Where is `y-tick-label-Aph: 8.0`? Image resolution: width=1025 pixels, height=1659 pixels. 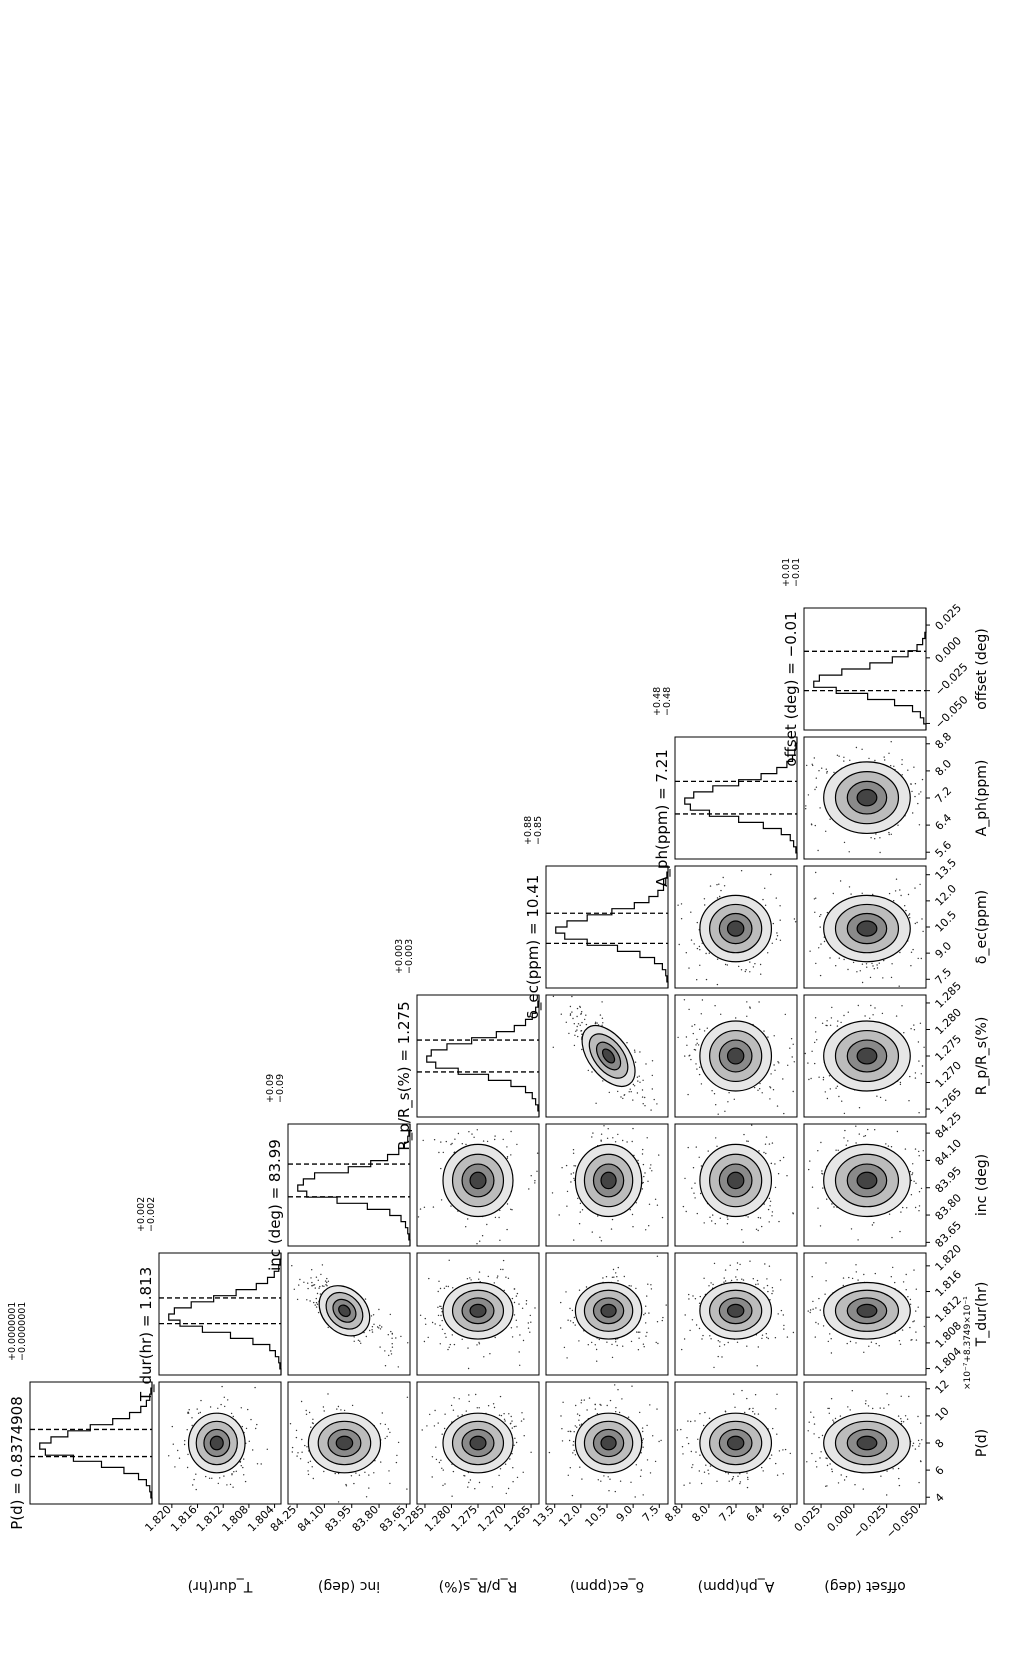 y-tick-label-Aph: 8.0 is located at coordinates (700, 1514).